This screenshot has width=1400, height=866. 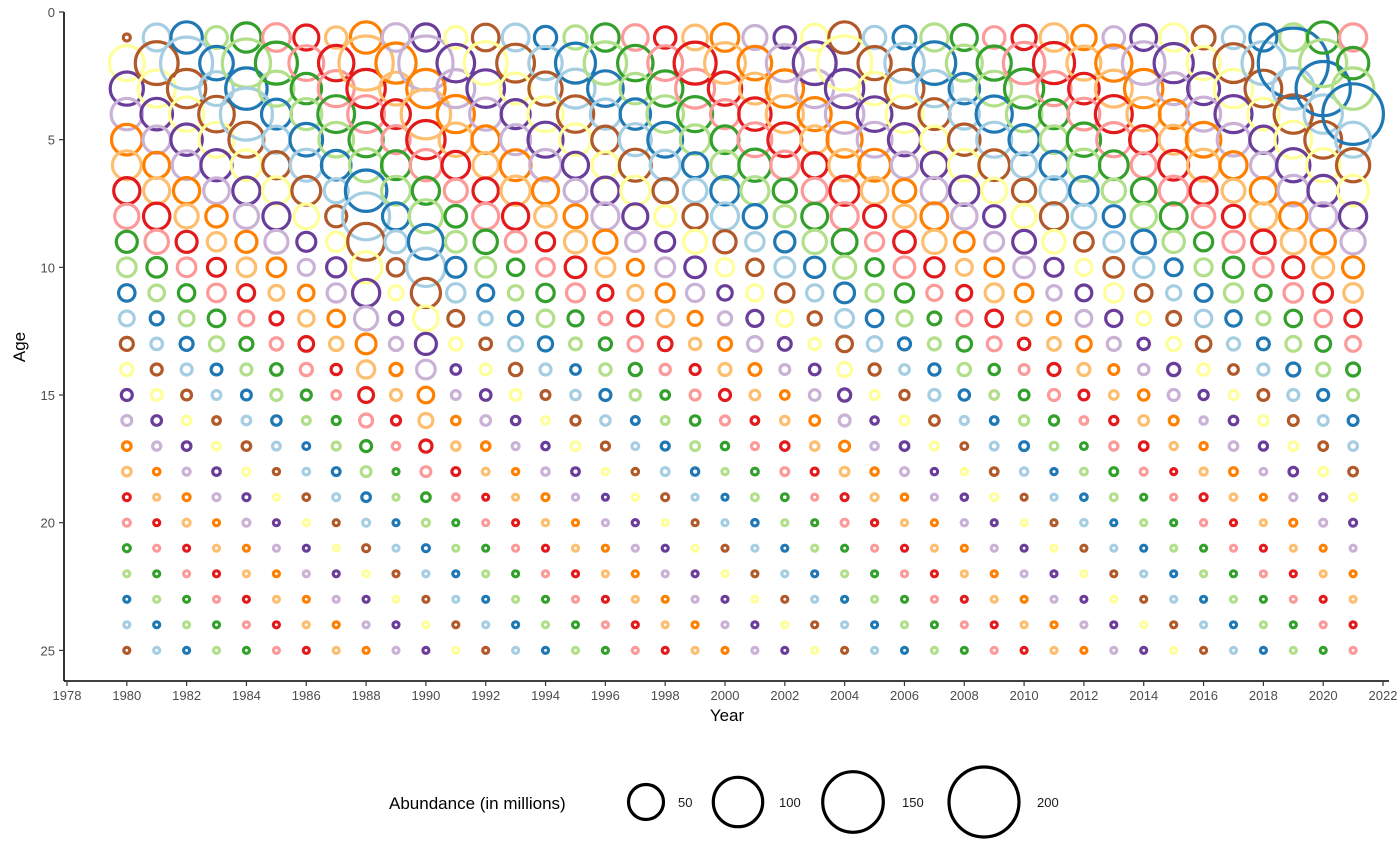 What do you see at coordinates (984, 802) in the screenshot?
I see `legend-key` at bounding box center [984, 802].